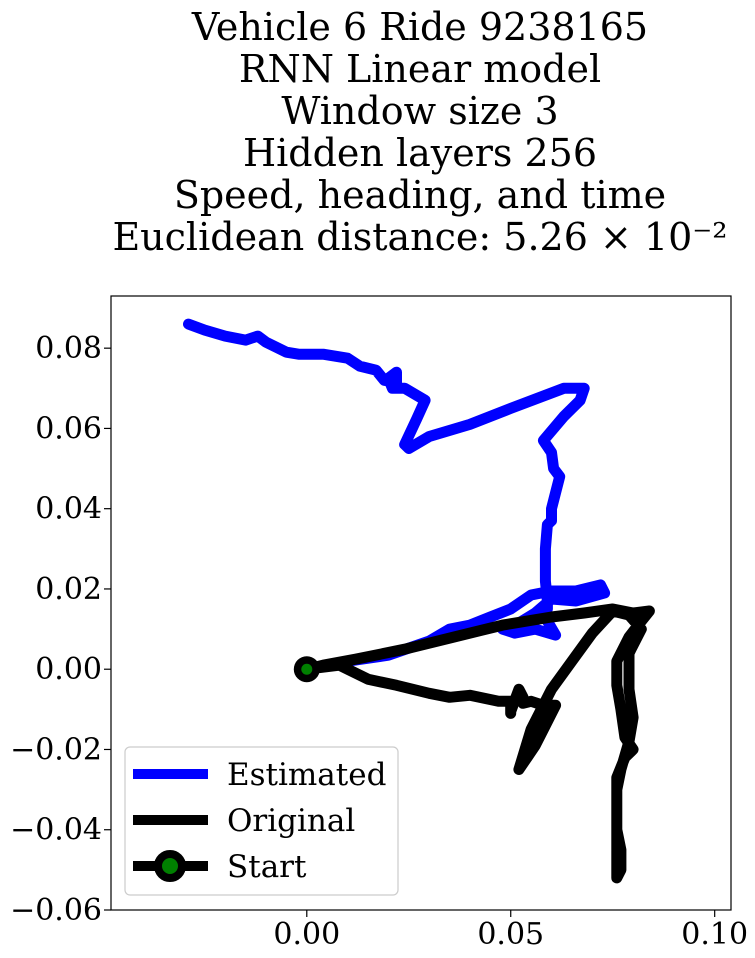 The image size is (755, 958). I want to click on y-tick-label: 0.02, so click(68, 589).